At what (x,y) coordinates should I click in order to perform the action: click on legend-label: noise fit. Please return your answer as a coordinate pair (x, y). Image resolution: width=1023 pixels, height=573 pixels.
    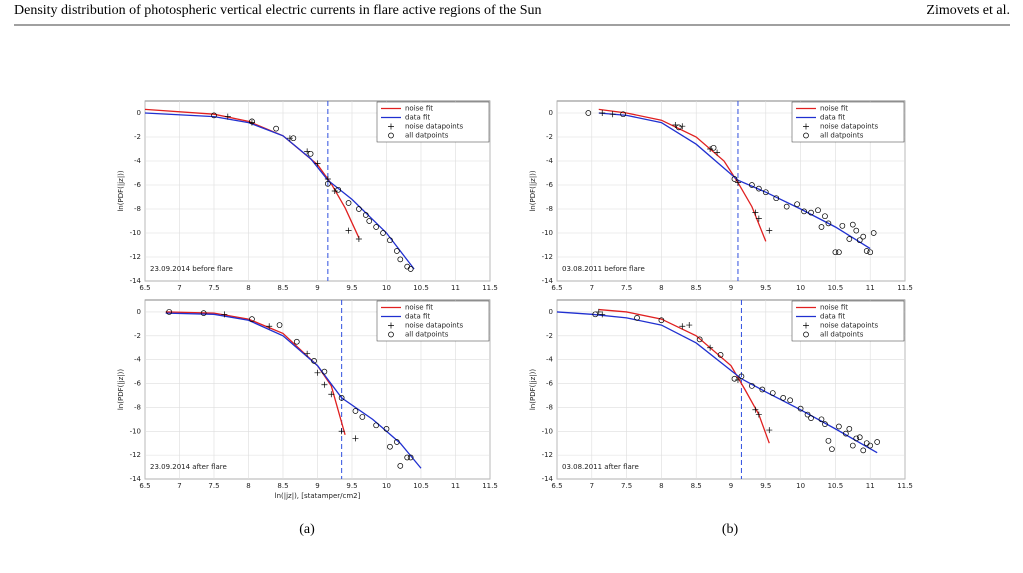
    Looking at the image, I should click on (834, 308).